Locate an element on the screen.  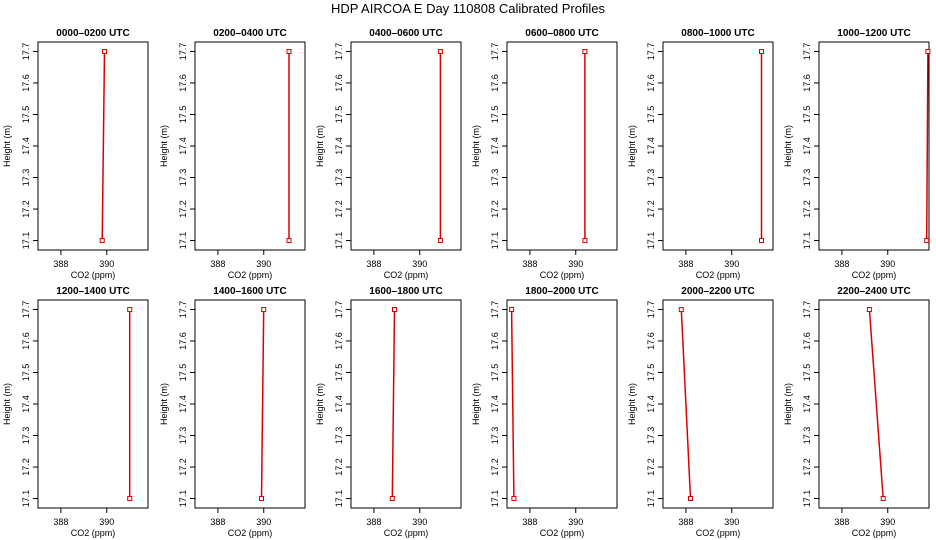
panel-title: 0600–0800 UTC is located at coordinates (561, 33).